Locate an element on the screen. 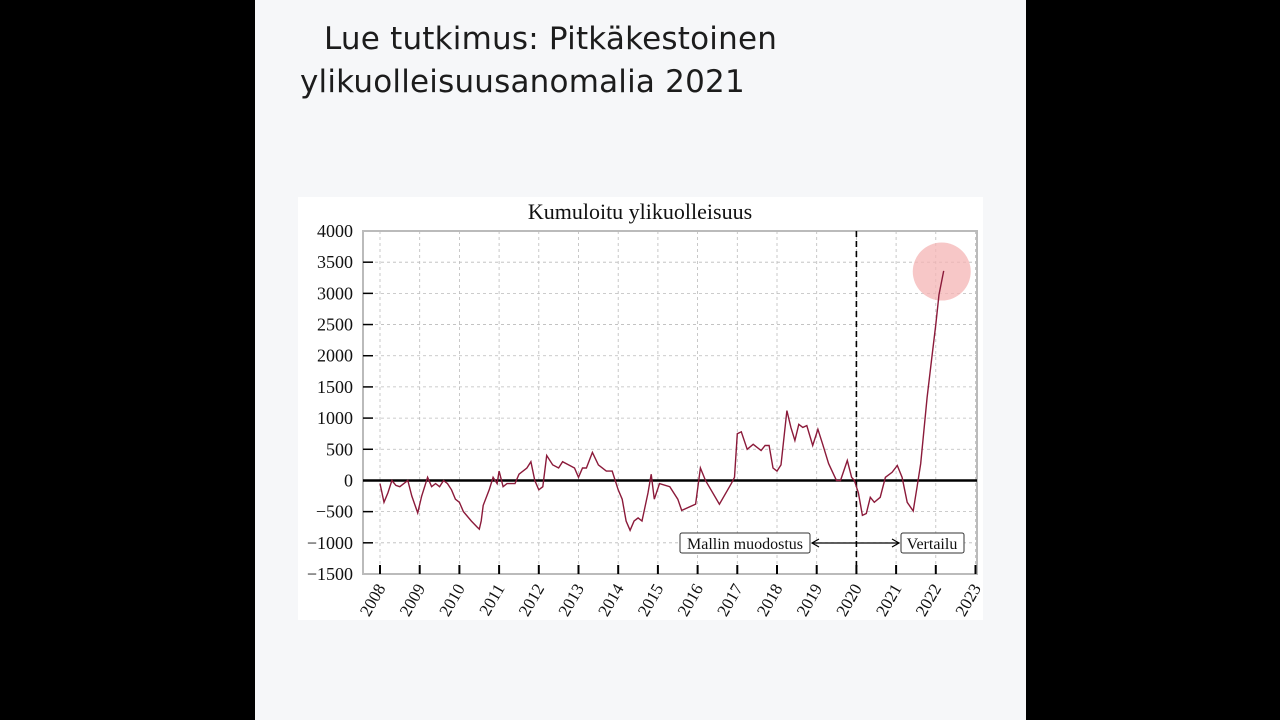 This screenshot has height=720, width=1280. annotation-box-comparison is located at coordinates (932, 543).